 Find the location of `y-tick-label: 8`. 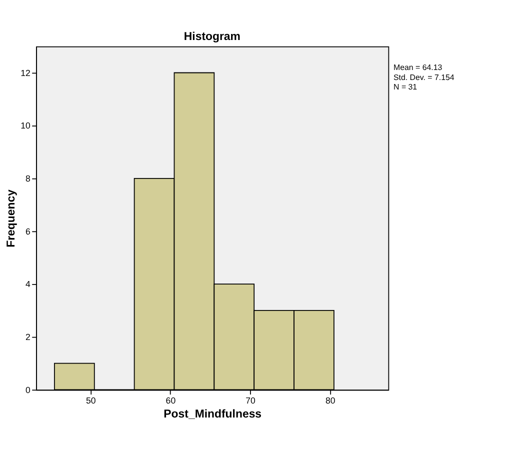

y-tick-label: 8 is located at coordinates (27, 178).